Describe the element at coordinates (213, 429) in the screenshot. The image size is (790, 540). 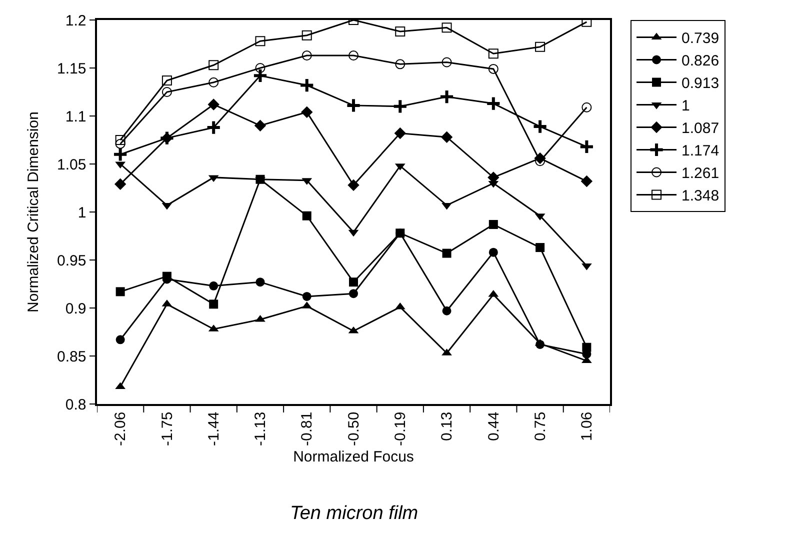
I see `x-tick-label: -1.44` at that location.